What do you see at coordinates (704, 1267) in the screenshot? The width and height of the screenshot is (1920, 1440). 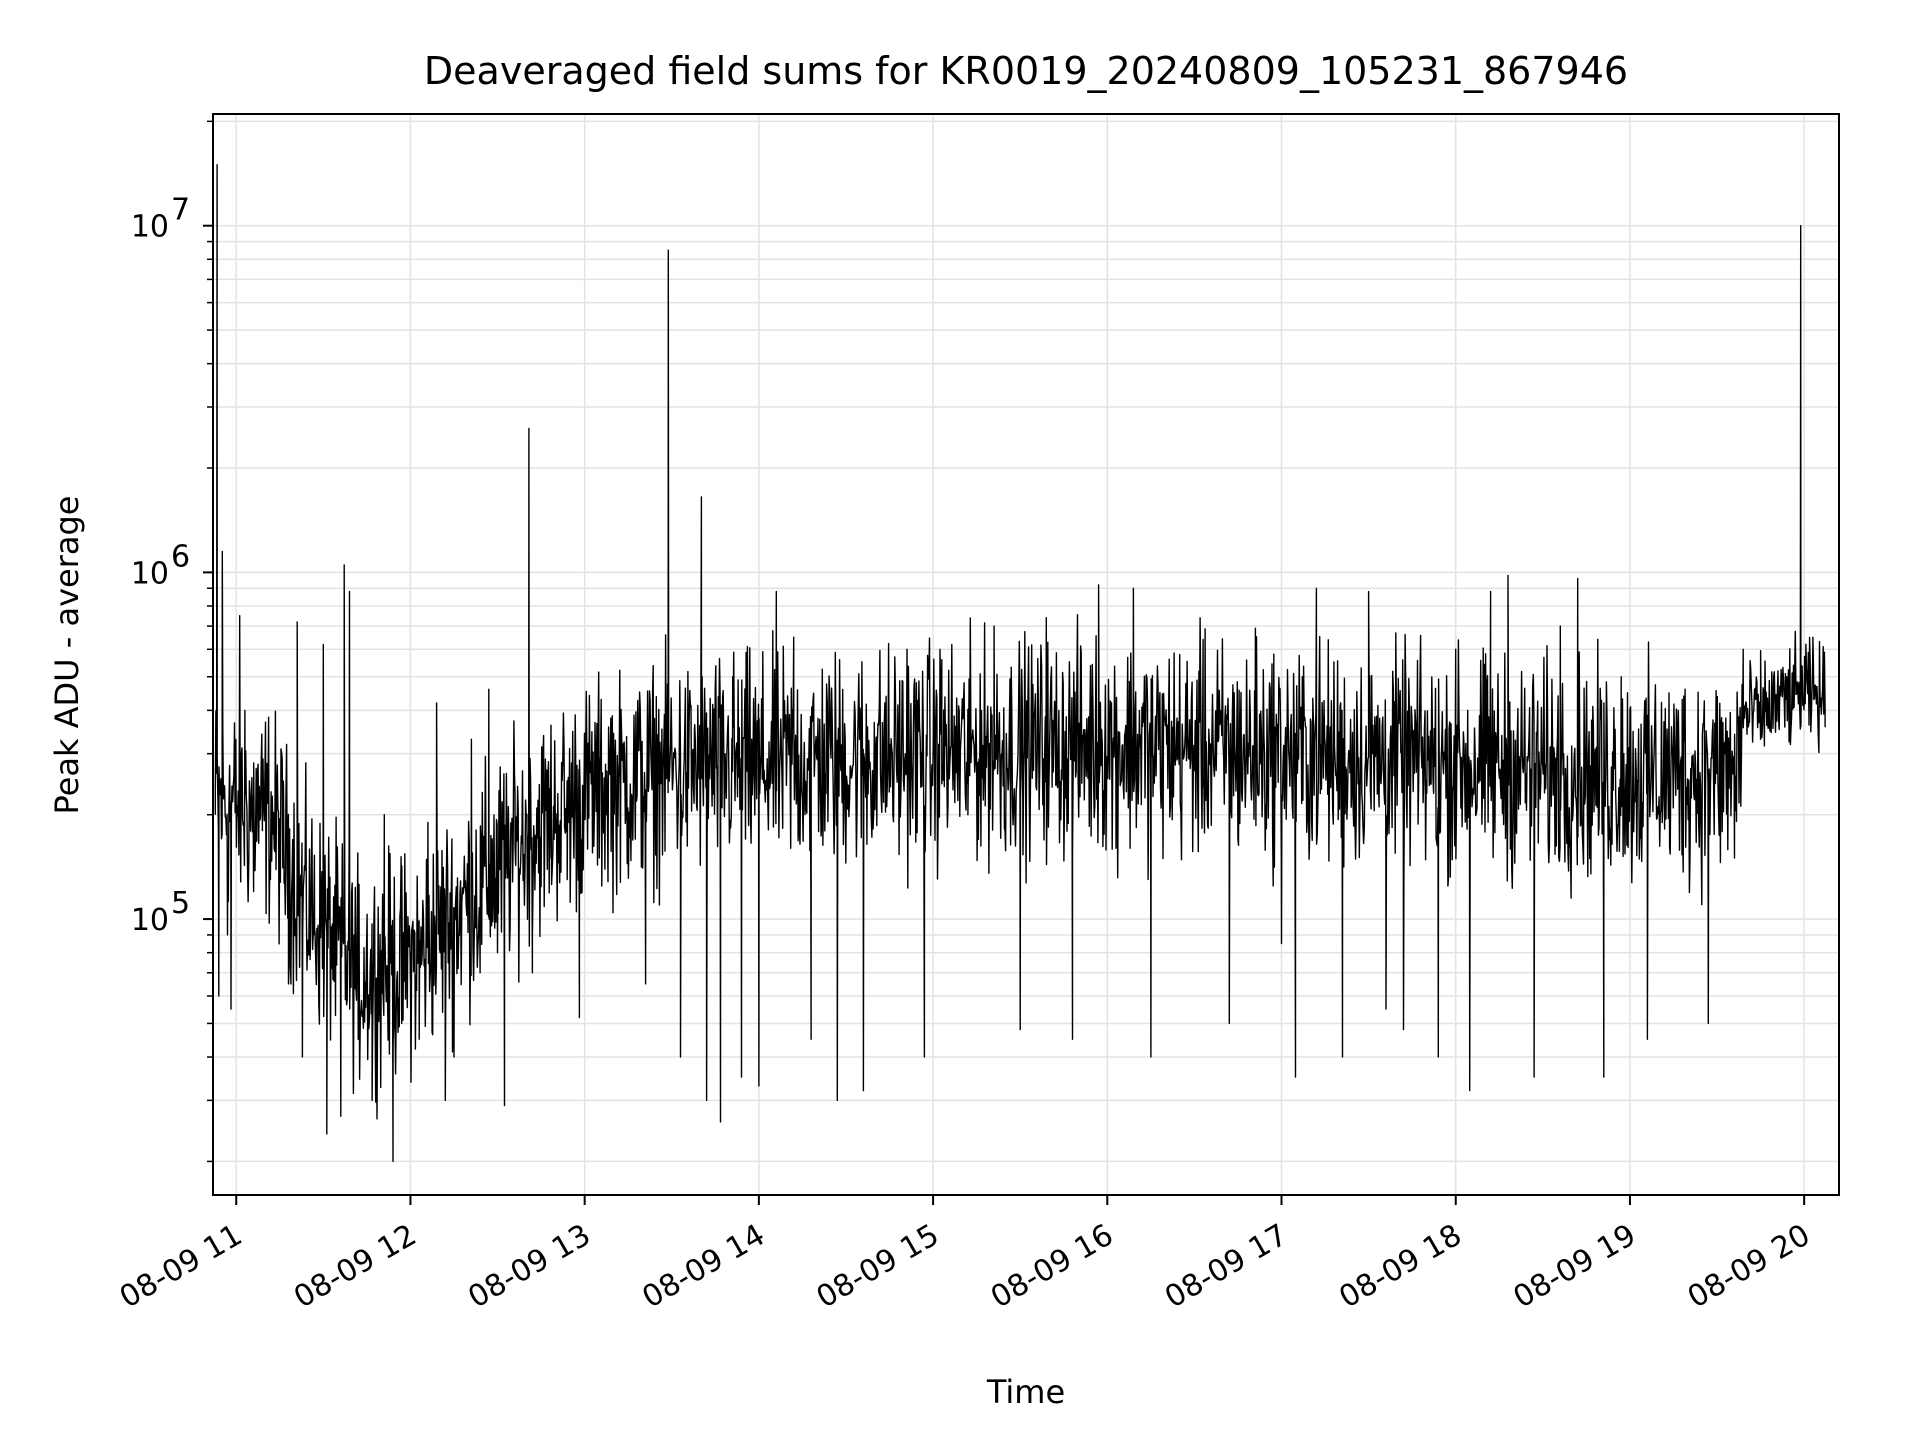 I see `x-tick-label: 08-09 14` at bounding box center [704, 1267].